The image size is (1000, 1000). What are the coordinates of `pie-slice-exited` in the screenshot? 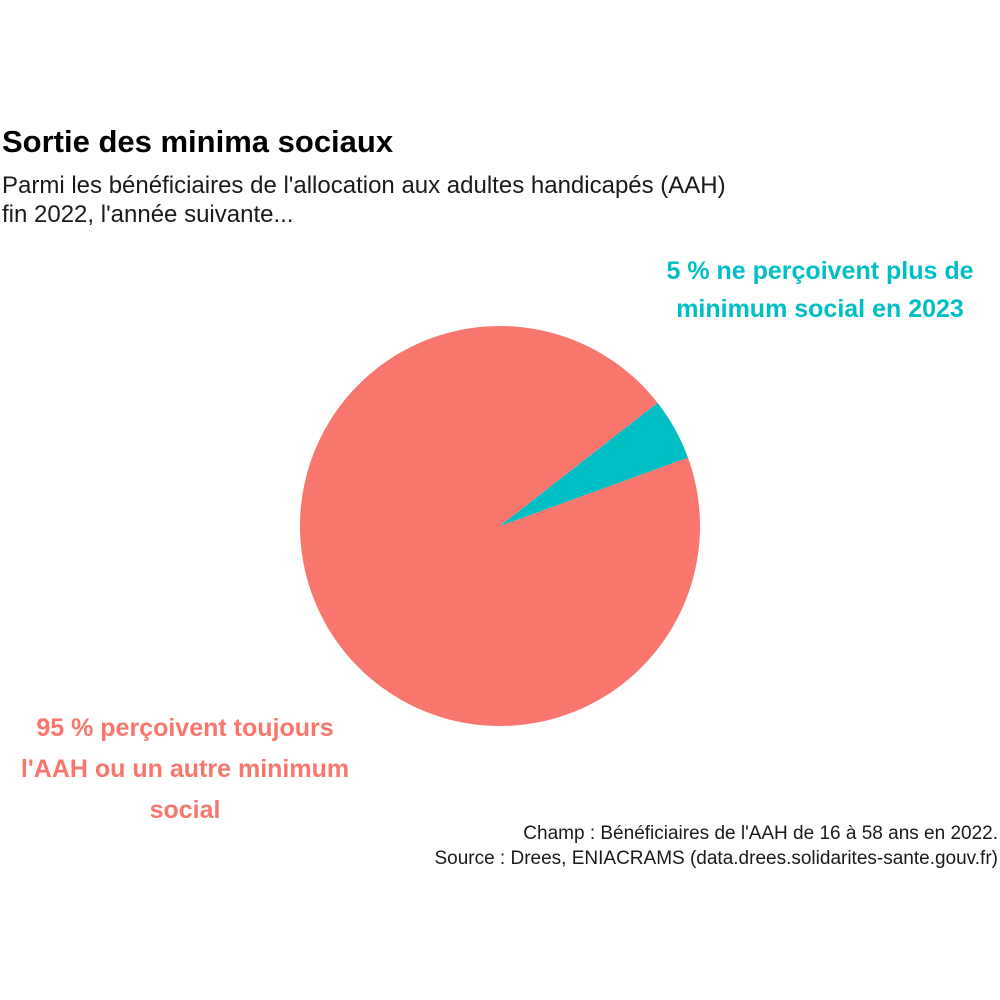 It's located at (594, 464).